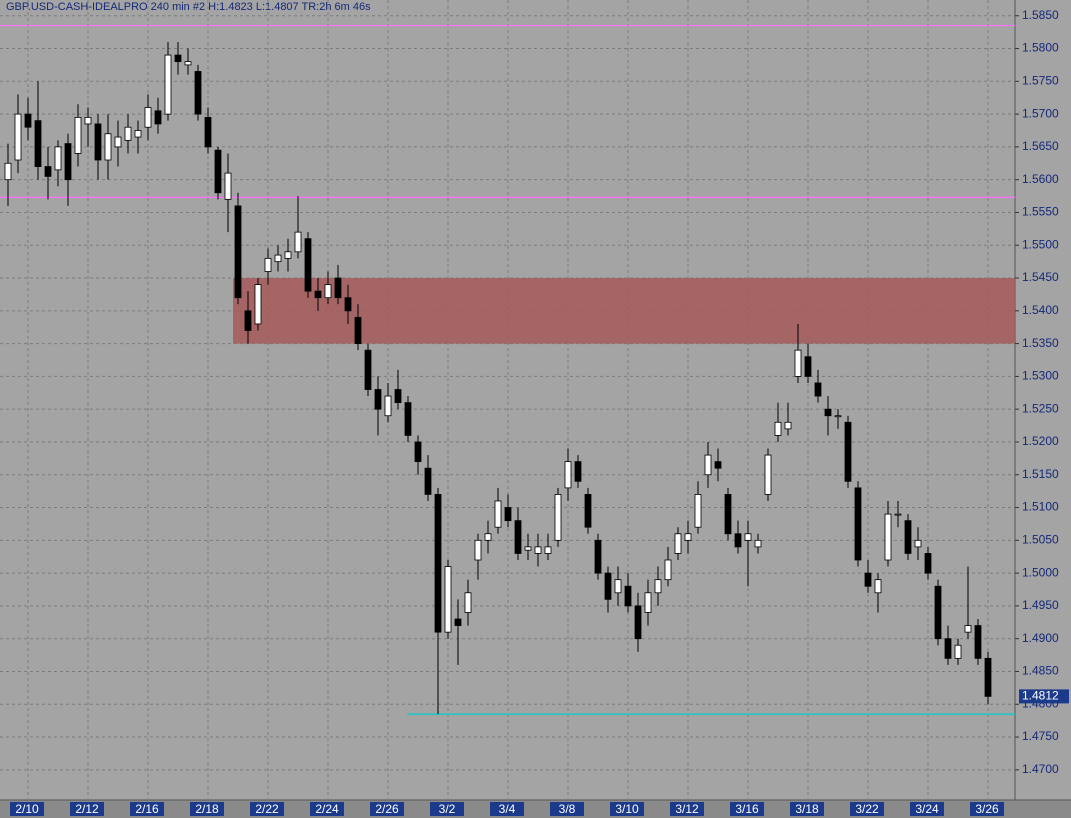  What do you see at coordinates (1040, 408) in the screenshot?
I see `y-tick-label: 1.5250` at bounding box center [1040, 408].